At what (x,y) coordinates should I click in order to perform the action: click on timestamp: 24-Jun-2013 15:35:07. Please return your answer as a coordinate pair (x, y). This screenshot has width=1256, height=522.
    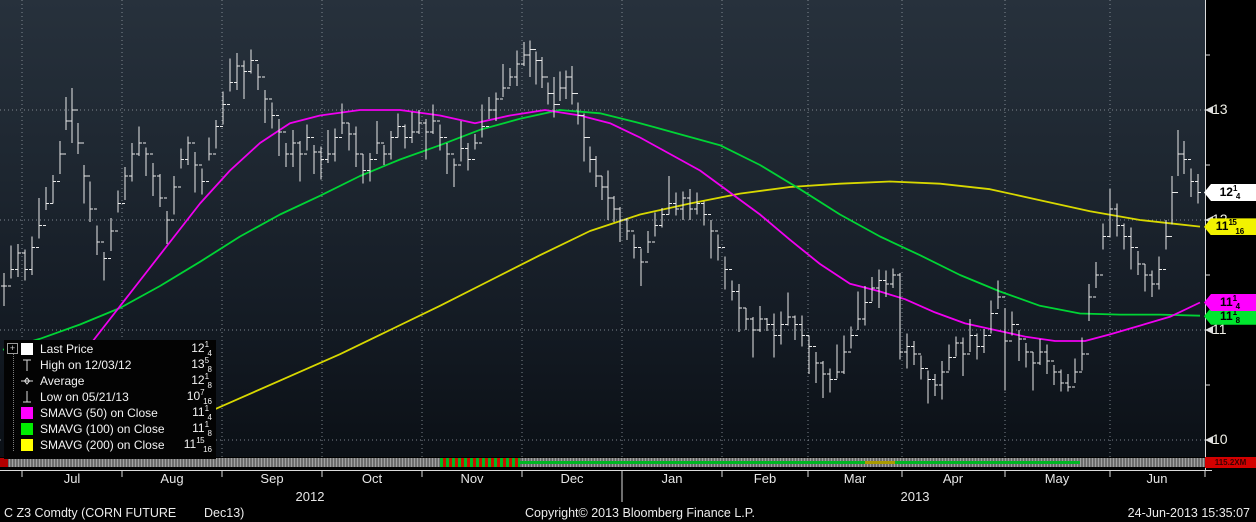
    Looking at the image, I should click on (1188, 513).